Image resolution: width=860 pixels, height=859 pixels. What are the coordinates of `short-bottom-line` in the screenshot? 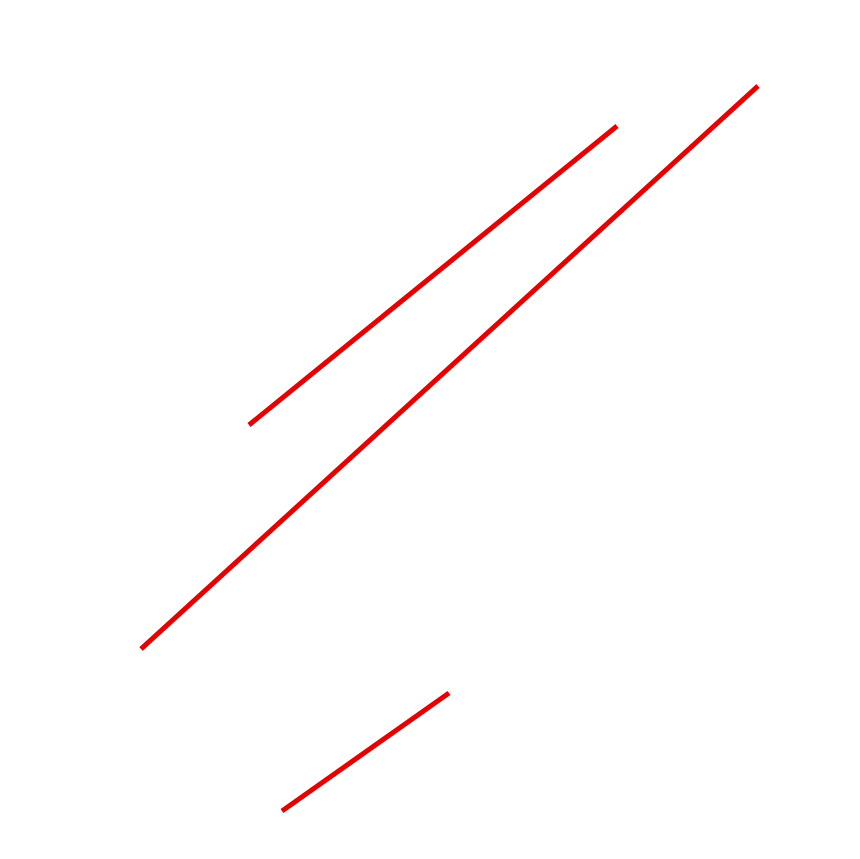 It's located at (365, 752).